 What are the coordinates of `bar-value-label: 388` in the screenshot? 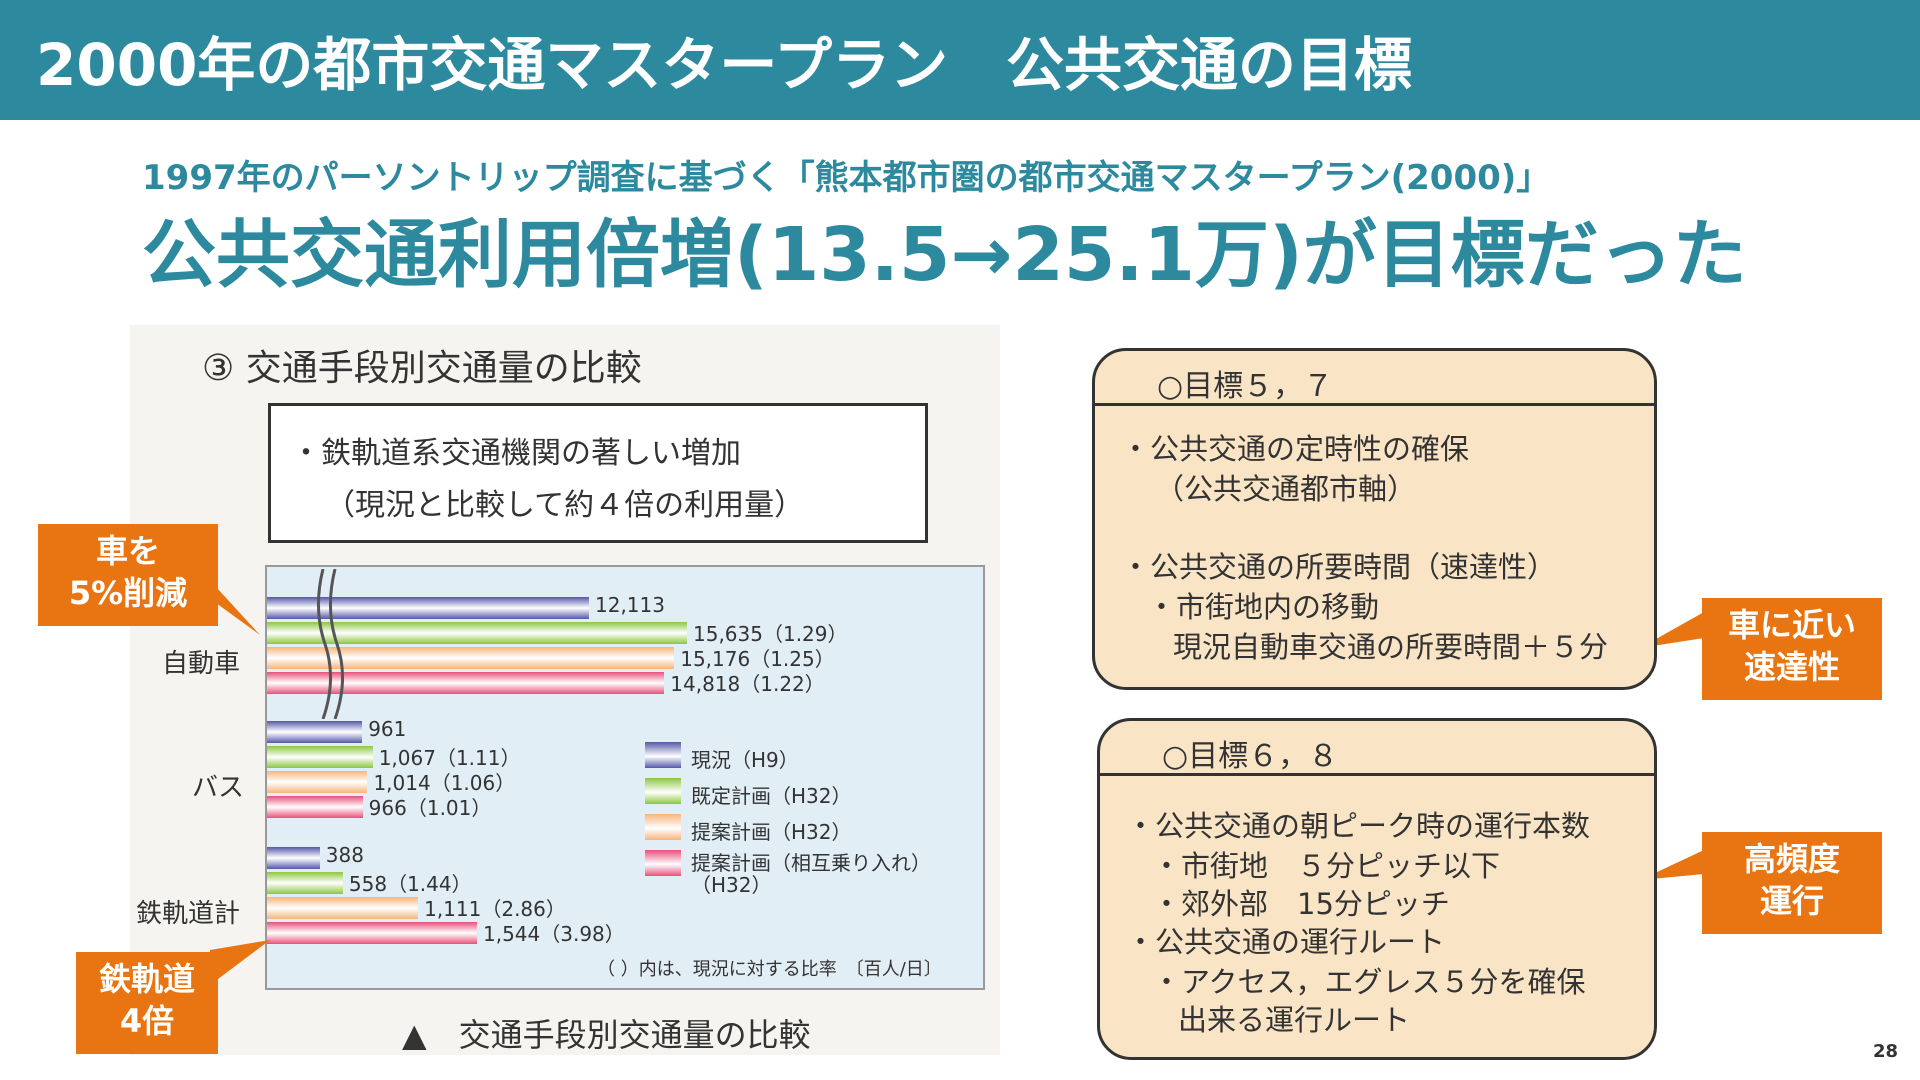 It's located at (344, 855).